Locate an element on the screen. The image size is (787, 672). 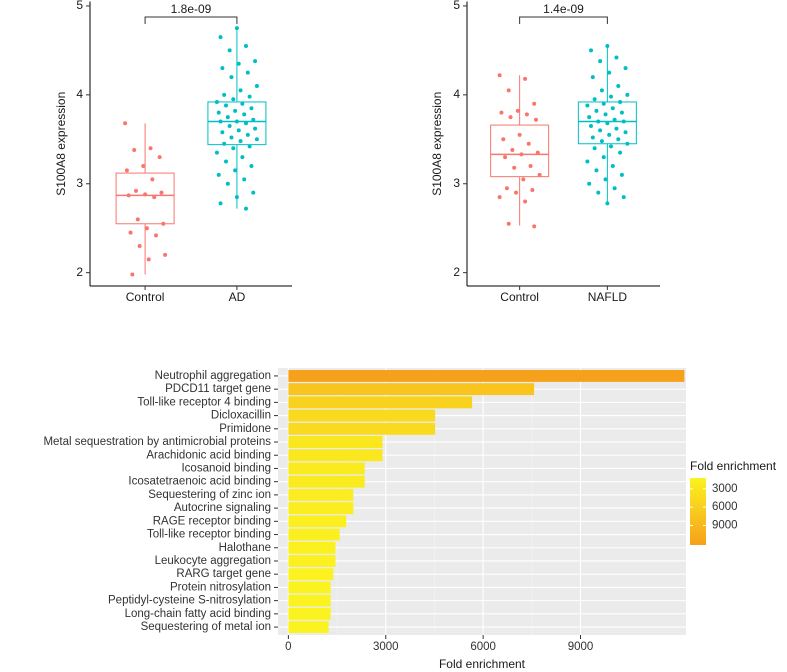
legend-title: Fold enrichment is located at coordinates (733, 466).